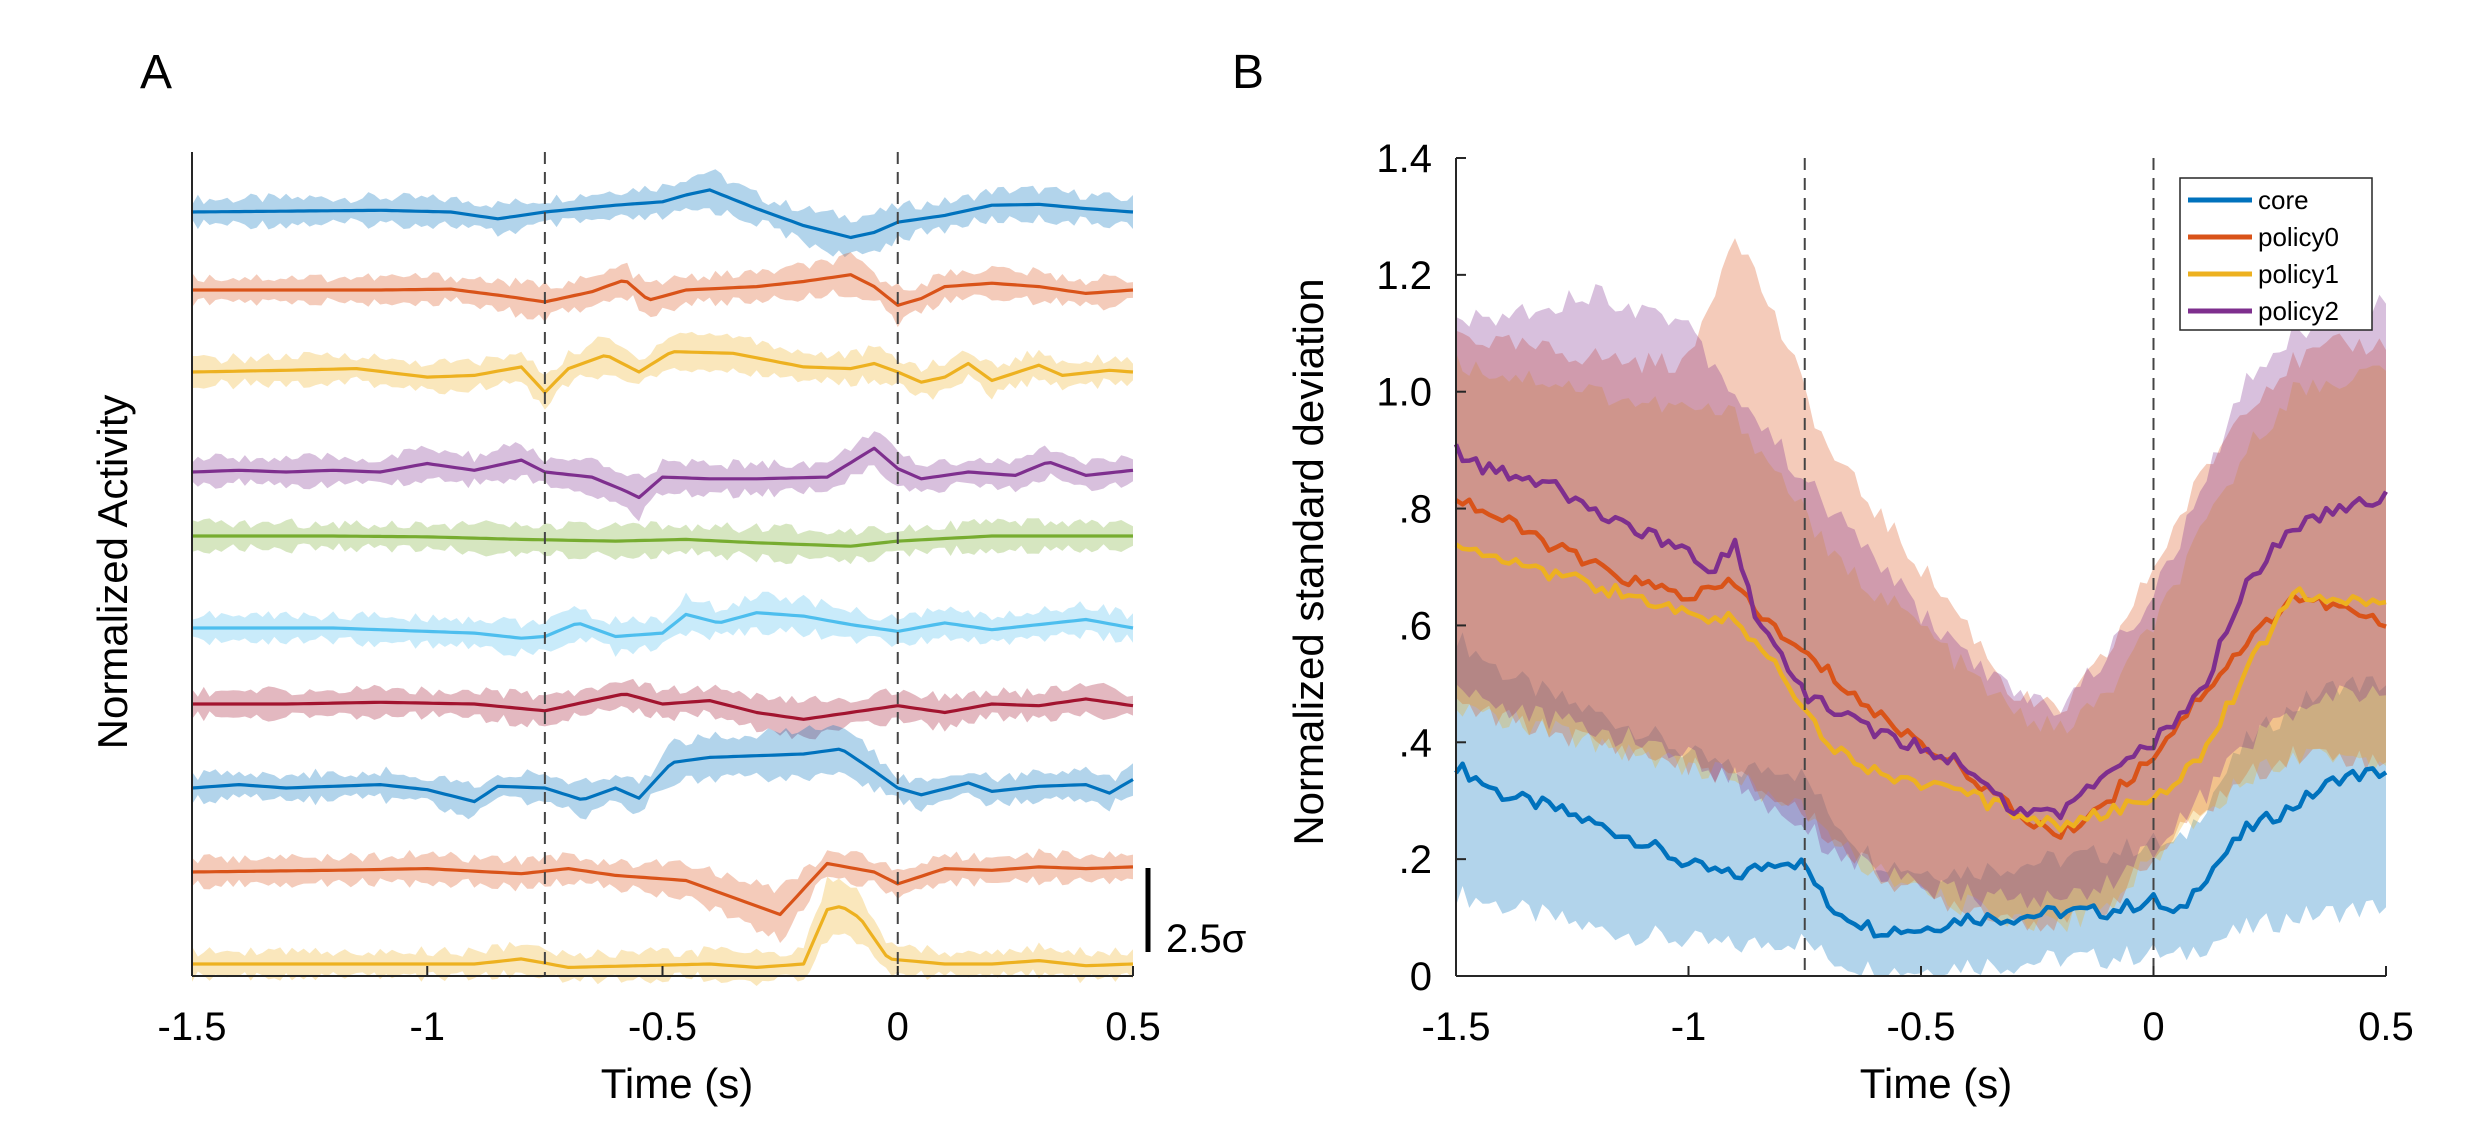 The width and height of the screenshot is (2480, 1122). Describe the element at coordinates (1936, 1083) in the screenshot. I see `panel-b-x-axis-label: Time (s)` at that location.